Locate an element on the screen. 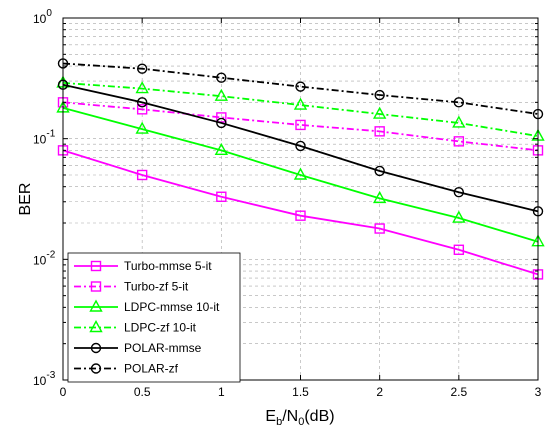  legend-label: POLAR-mmse is located at coordinates (163, 348).